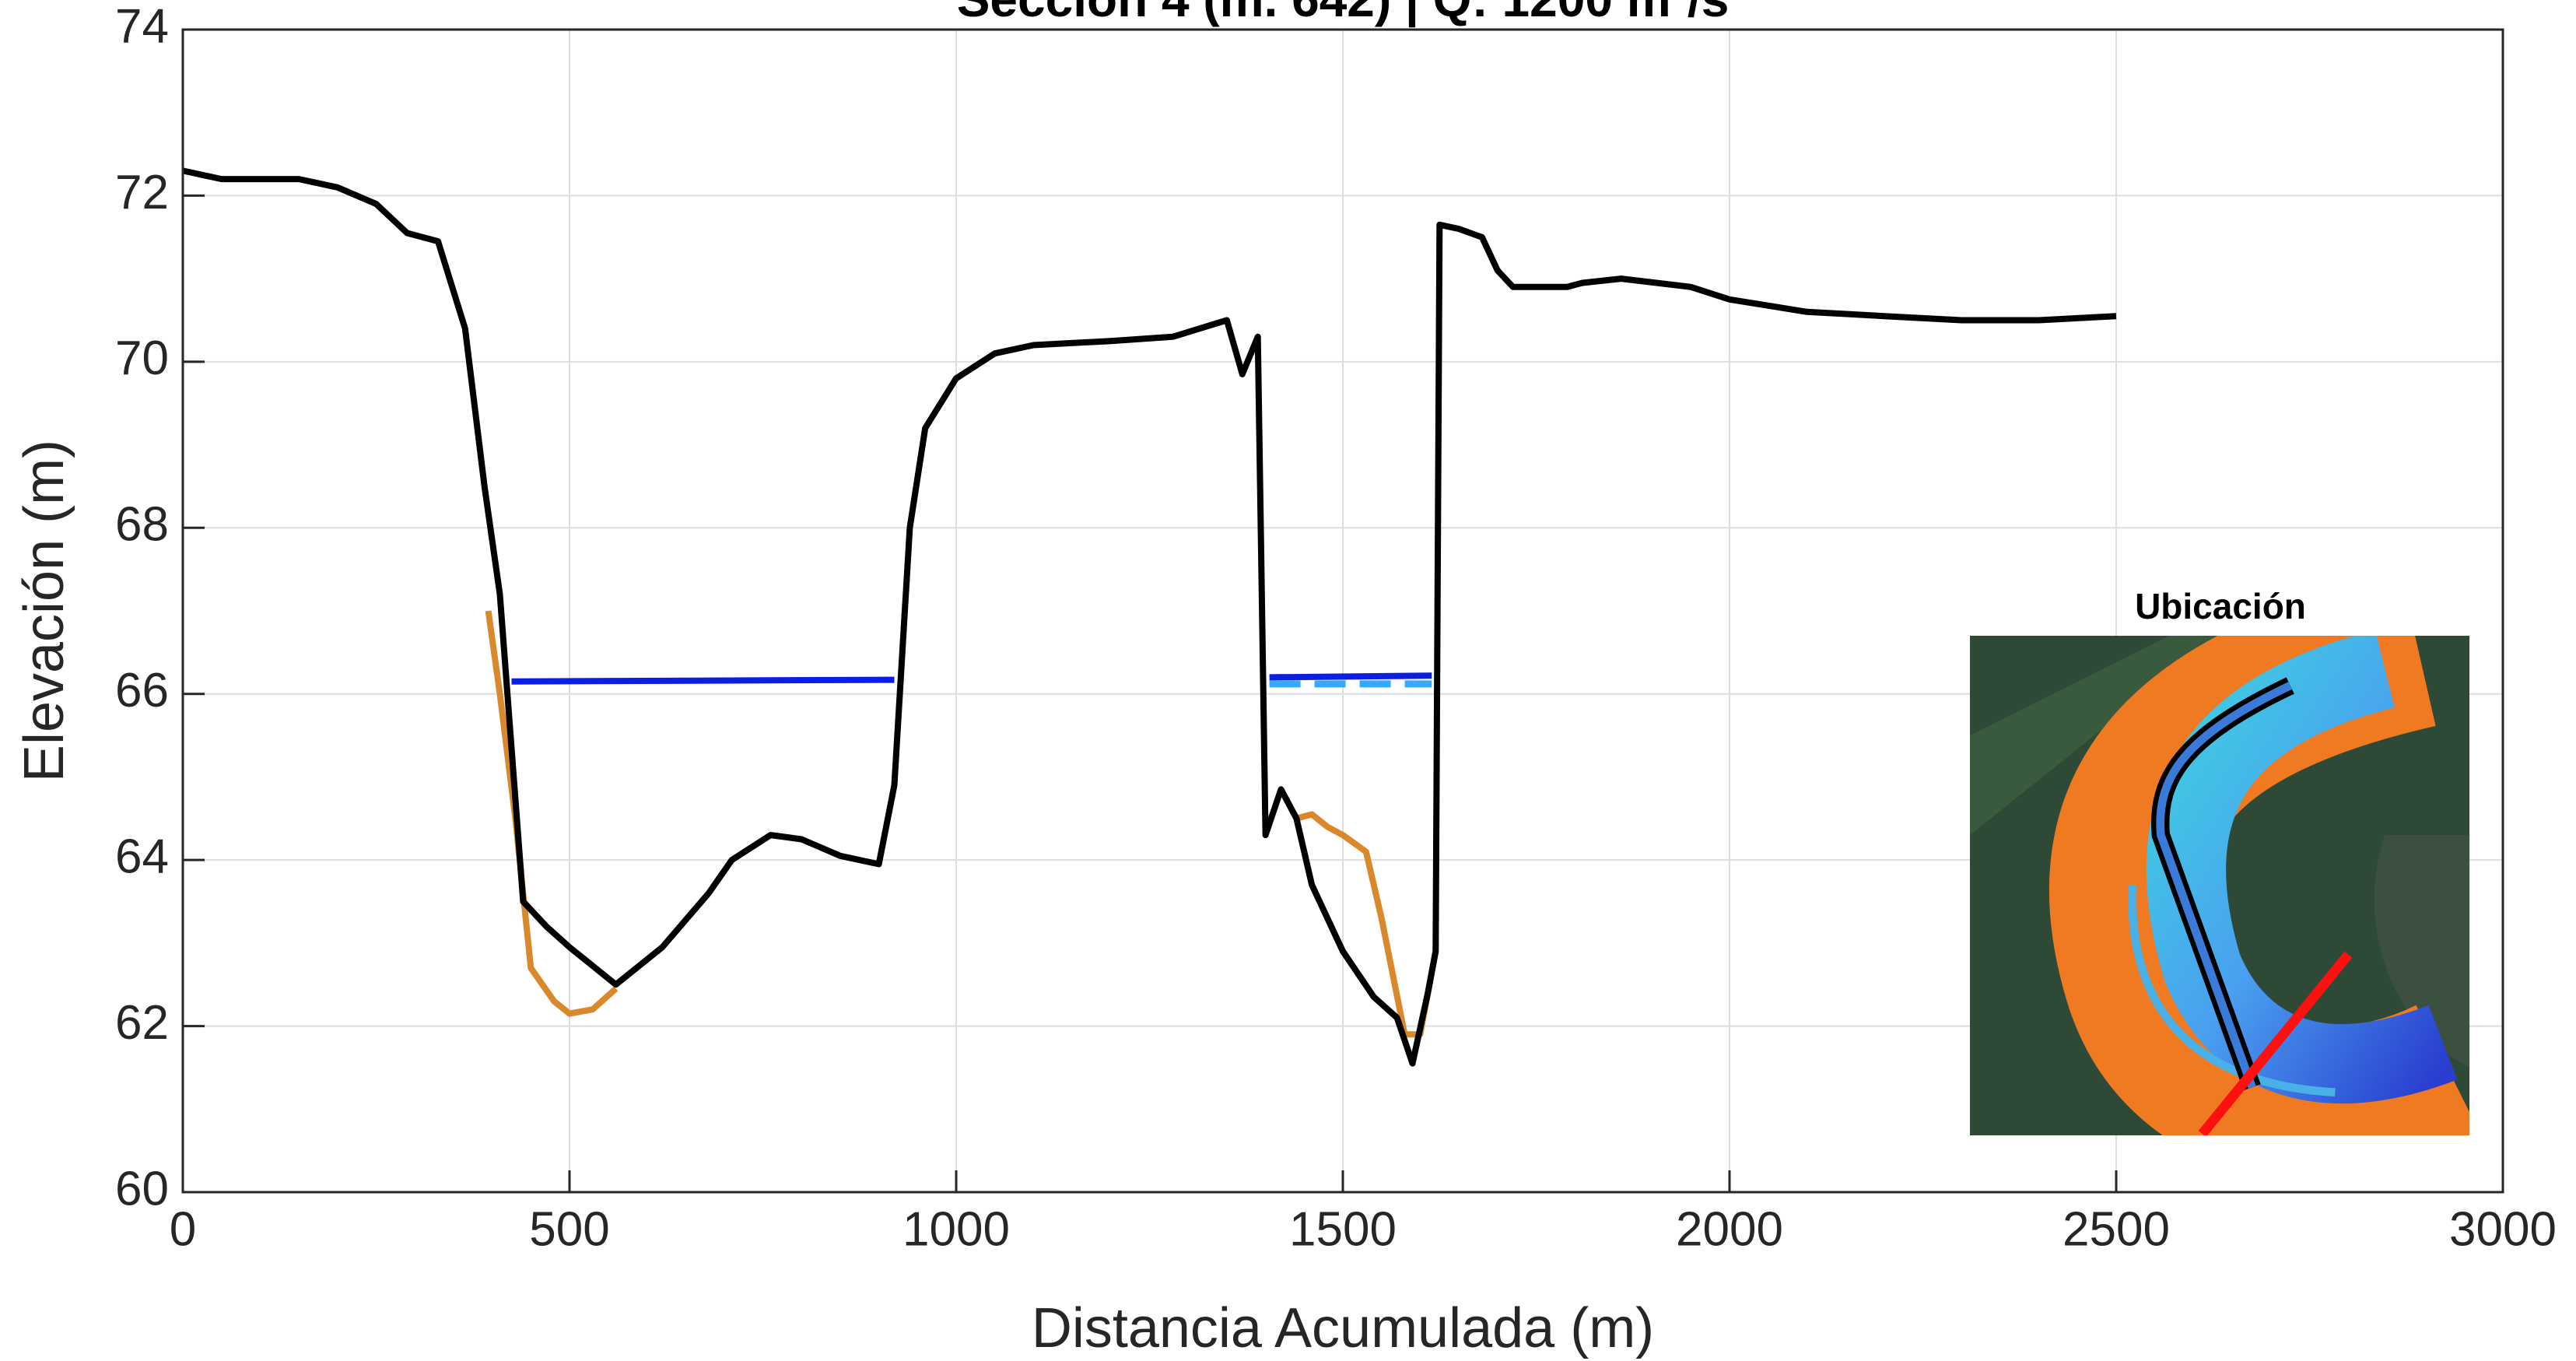 The image size is (2576, 1361). Describe the element at coordinates (1343, 1328) in the screenshot. I see `x-axis-label: Distancia Acumulada (m)` at that location.